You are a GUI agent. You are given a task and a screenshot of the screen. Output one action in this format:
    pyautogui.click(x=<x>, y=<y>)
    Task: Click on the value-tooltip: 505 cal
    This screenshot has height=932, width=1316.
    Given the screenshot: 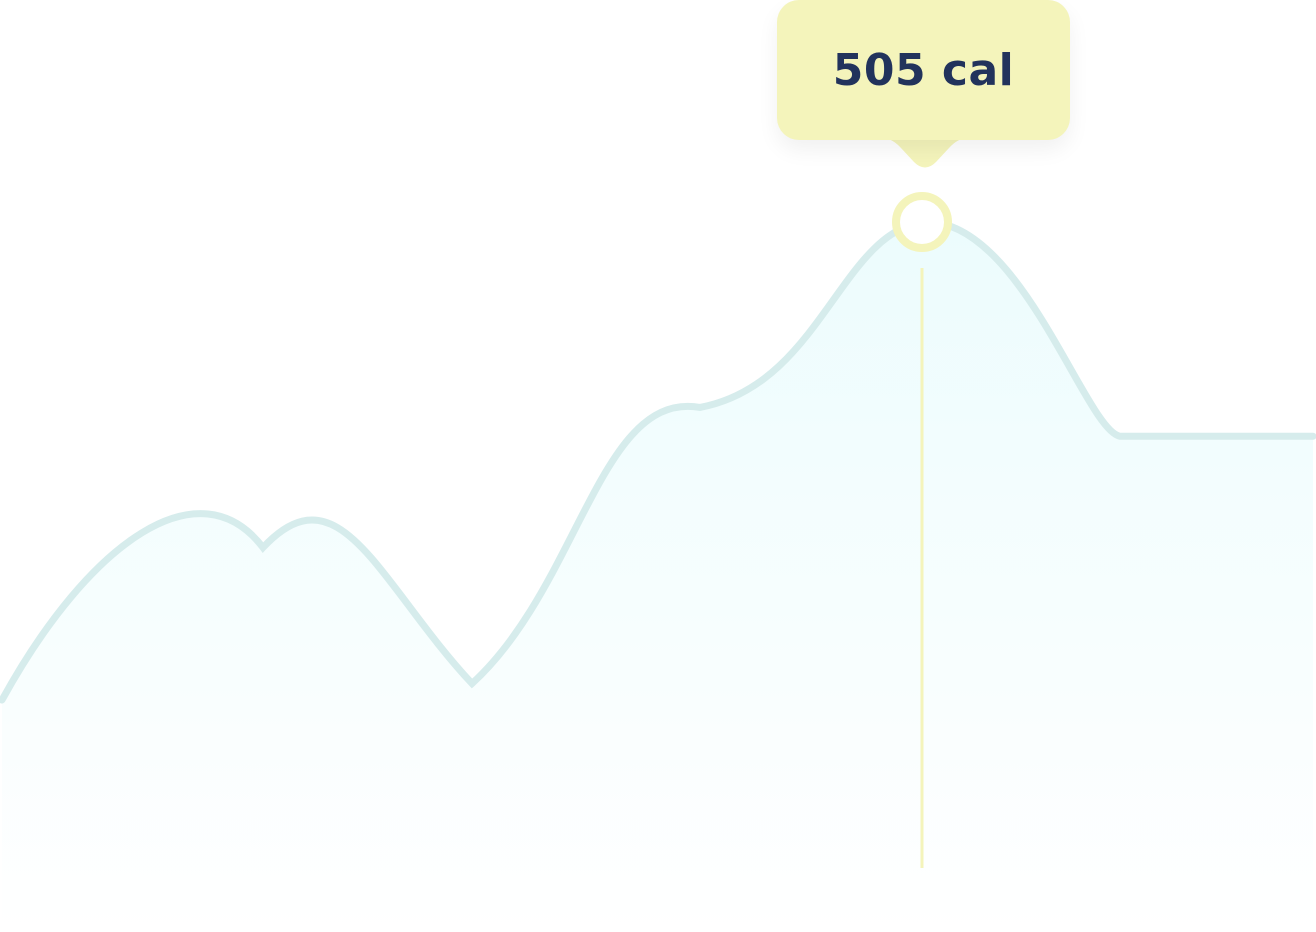 What is the action you would take?
    pyautogui.click(x=923, y=70)
    